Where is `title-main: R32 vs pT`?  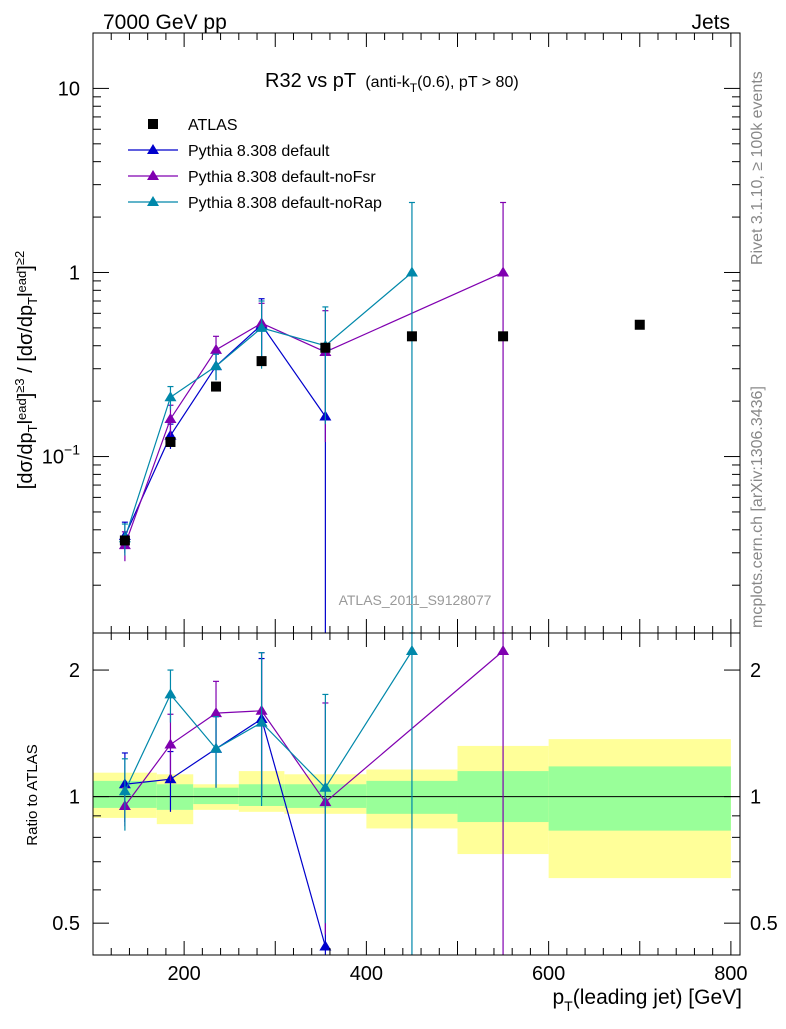 title-main: R32 vs pT is located at coordinates (310, 81).